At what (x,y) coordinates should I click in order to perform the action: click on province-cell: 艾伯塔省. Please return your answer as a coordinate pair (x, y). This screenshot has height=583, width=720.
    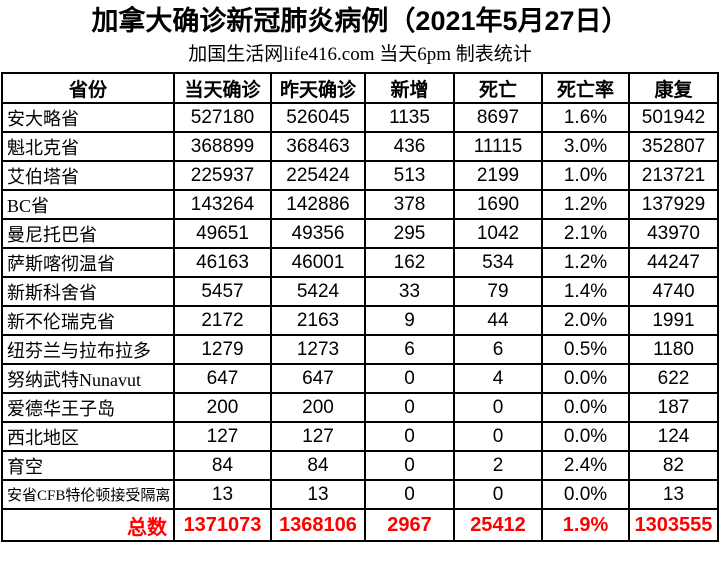
    Looking at the image, I should click on (88, 175).